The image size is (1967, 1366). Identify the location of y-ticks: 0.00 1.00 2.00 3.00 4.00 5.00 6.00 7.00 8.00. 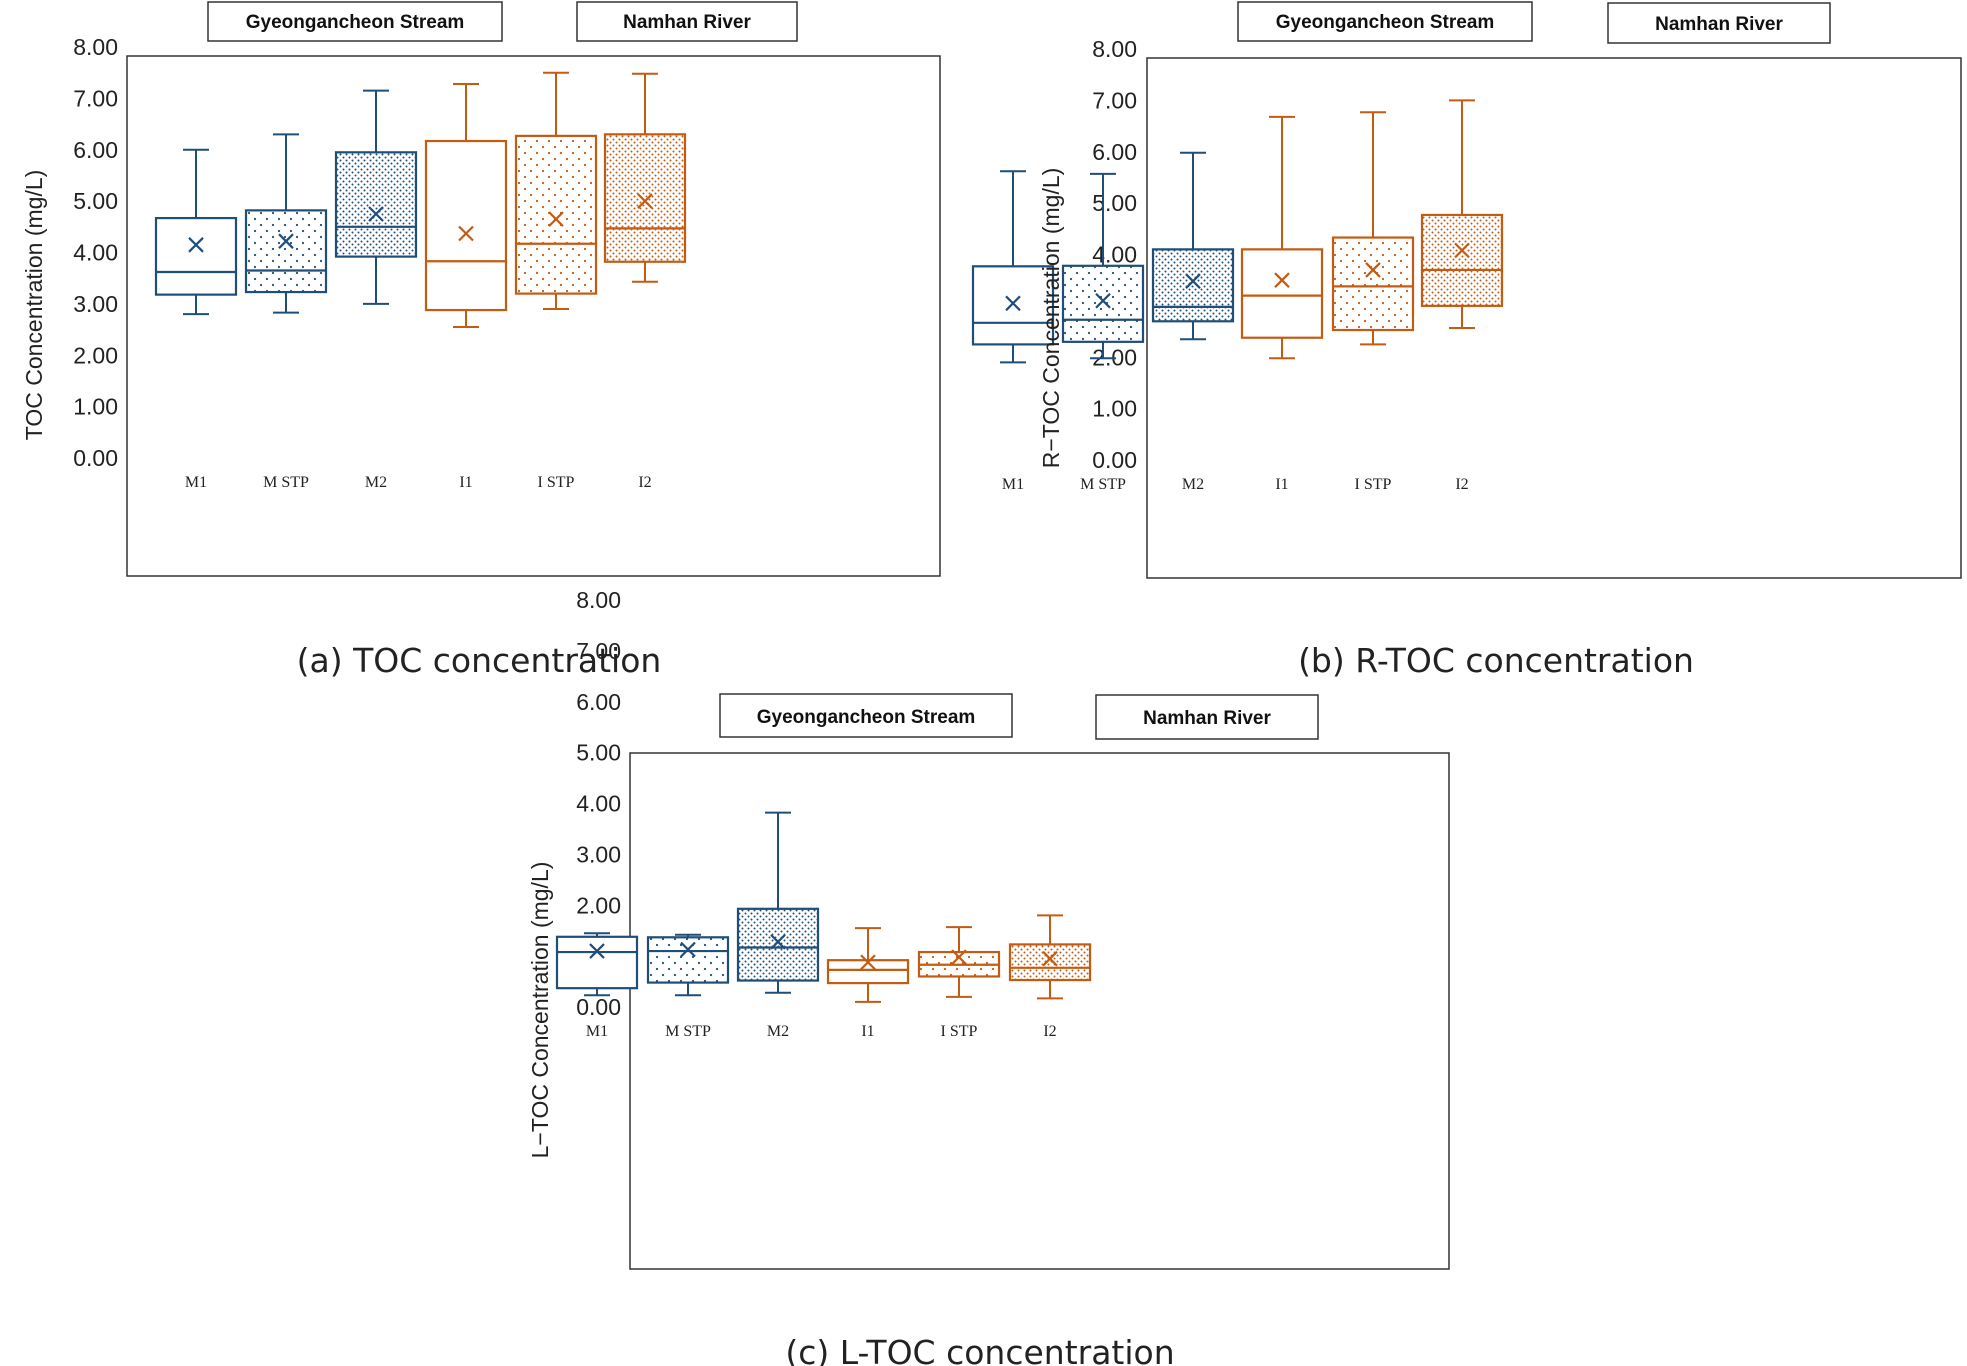
(95, 252).